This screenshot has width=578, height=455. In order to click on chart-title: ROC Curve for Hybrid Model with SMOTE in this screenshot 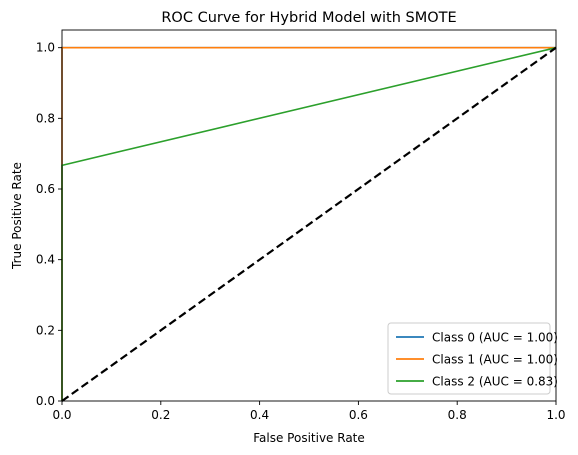, I will do `click(308, 18)`.